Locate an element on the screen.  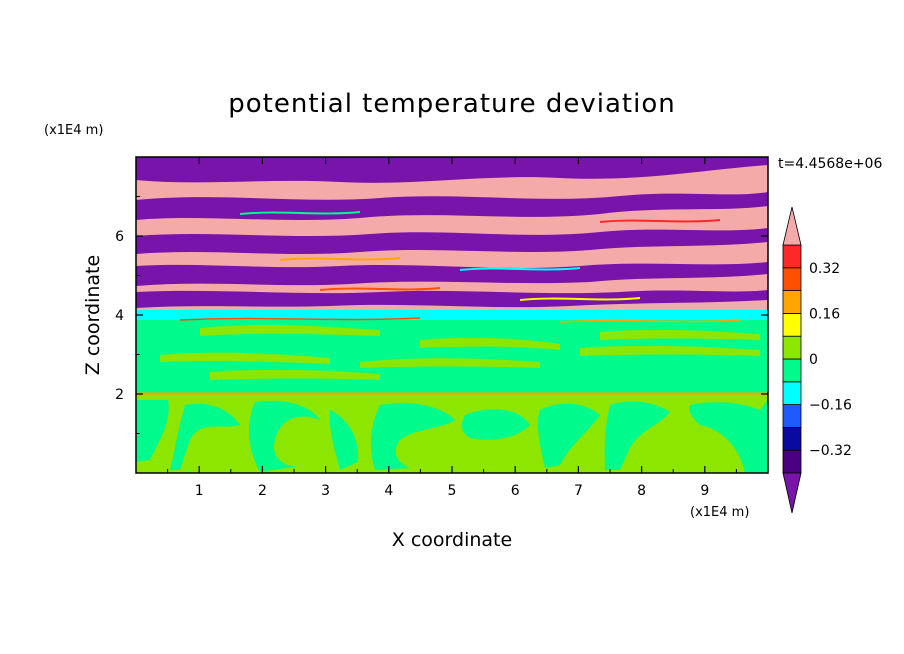
field-interface-band is located at coordinates (452, 394).